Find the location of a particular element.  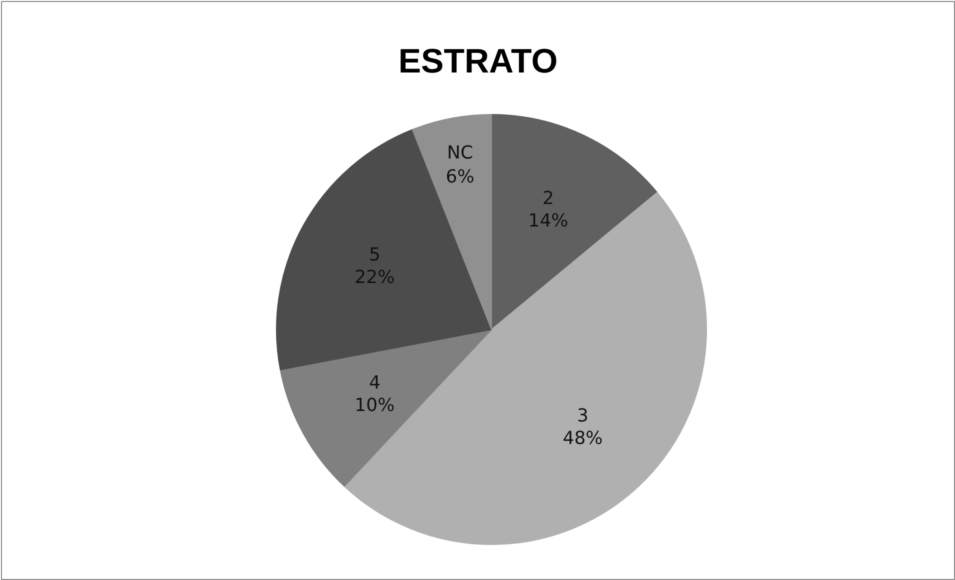

slice-label: 5 is located at coordinates (374, 255).